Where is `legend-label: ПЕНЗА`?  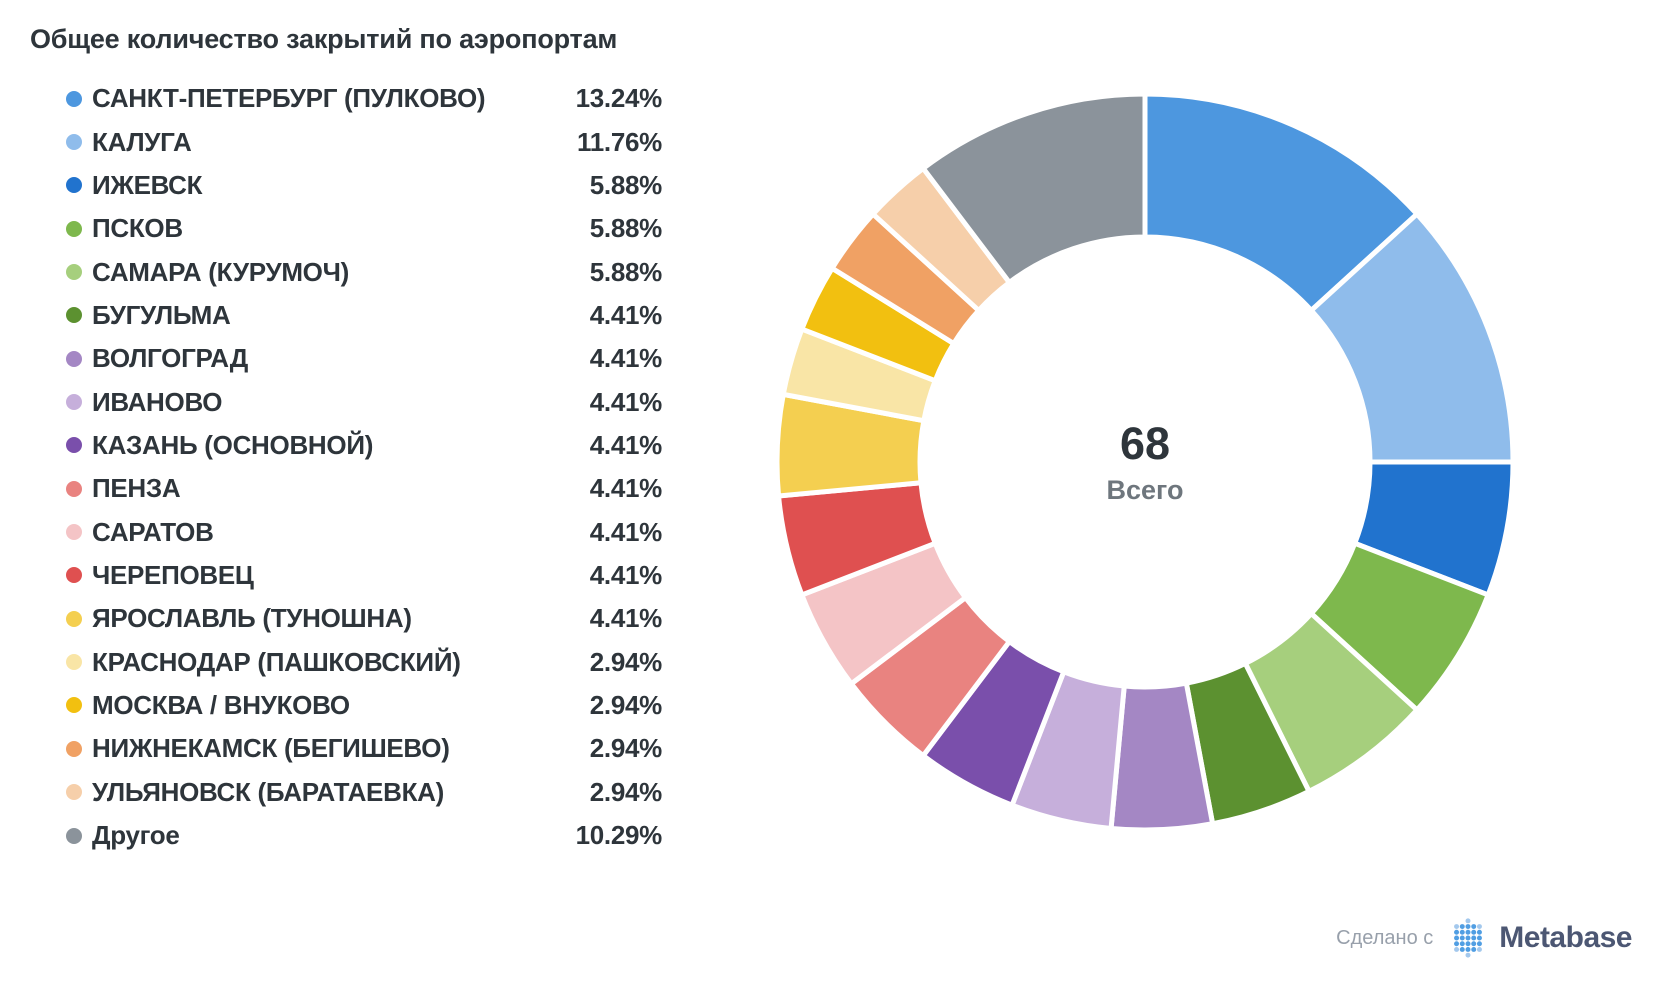 legend-label: ПЕНЗА is located at coordinates (136, 488).